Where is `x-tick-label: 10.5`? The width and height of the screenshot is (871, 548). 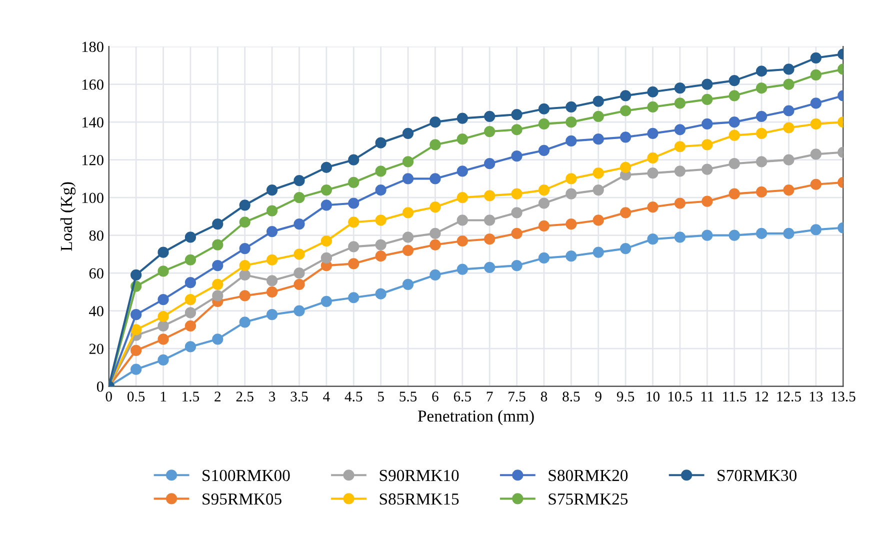 x-tick-label: 10.5 is located at coordinates (680, 397).